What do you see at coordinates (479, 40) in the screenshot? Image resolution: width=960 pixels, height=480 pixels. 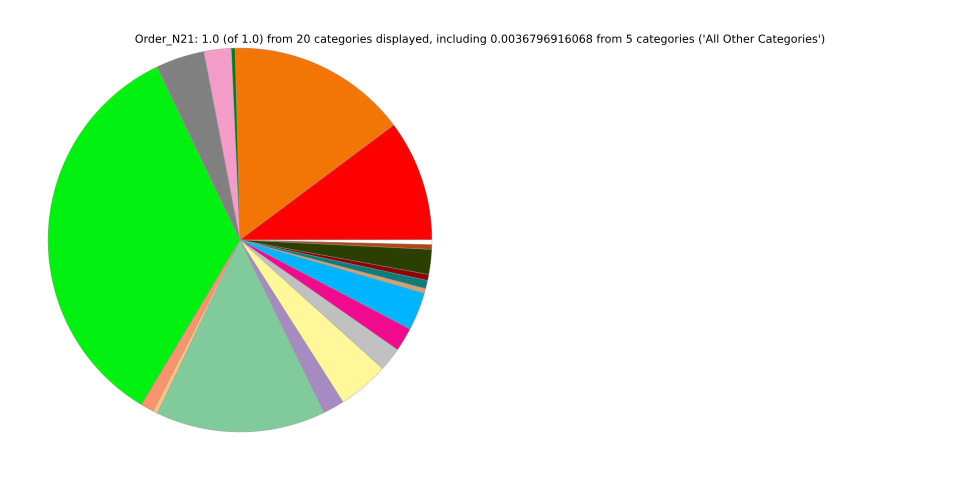 I see `text: Order_N21: 1.0 (of 1.0) from 20 categories displayed, including 0.0036796916068 from 5 categories ('All Other Categories')` at bounding box center [479, 40].